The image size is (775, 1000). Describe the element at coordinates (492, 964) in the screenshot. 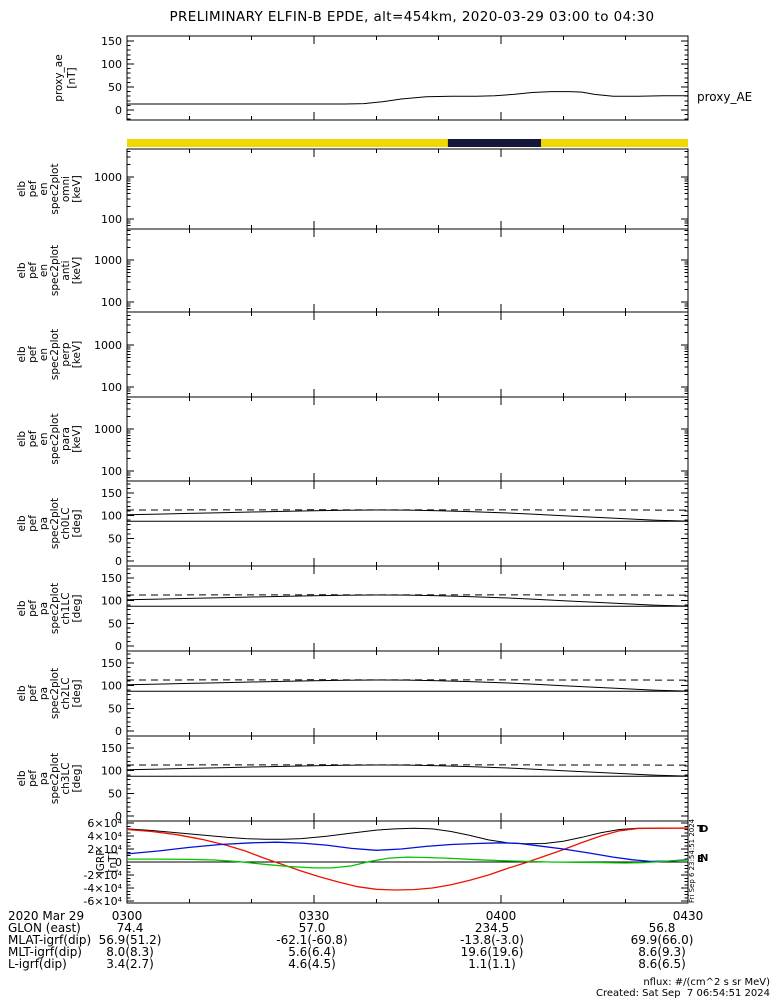

I see `ephemeris-value: 1.1(1.1)` at that location.